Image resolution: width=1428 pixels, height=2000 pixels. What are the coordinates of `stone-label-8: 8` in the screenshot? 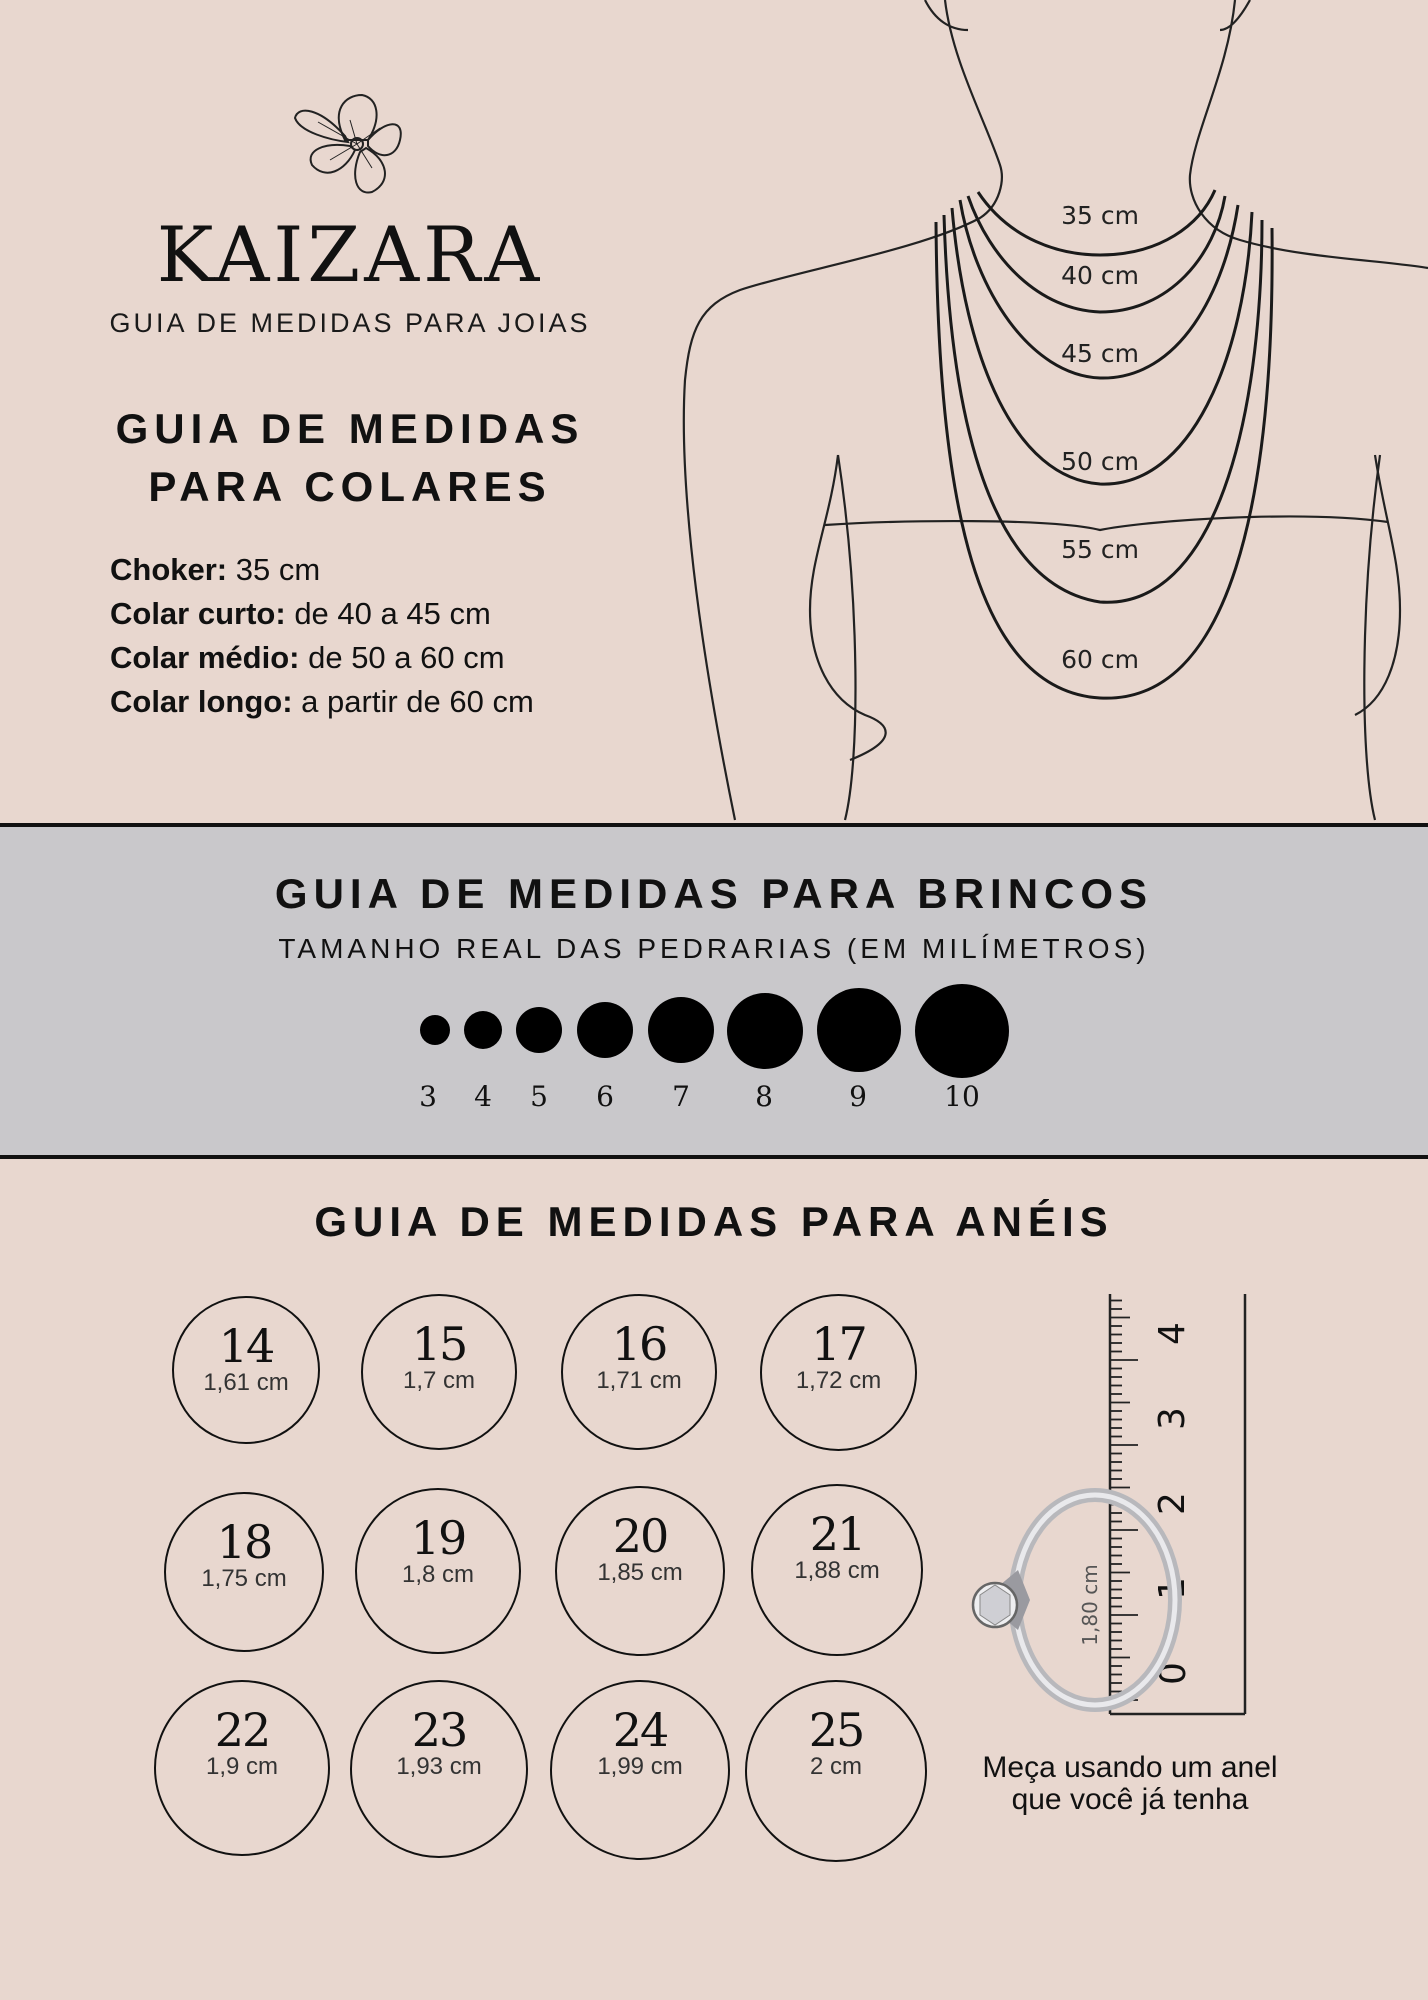 It's located at (764, 1096).